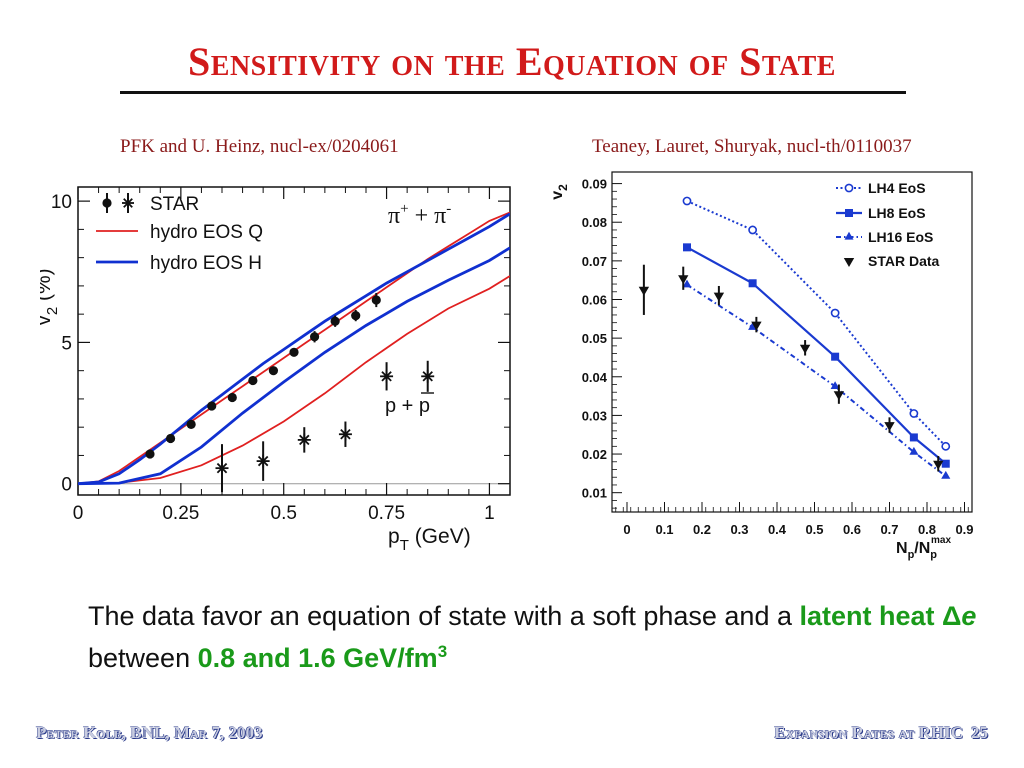 The height and width of the screenshot is (768, 1024). Describe the element at coordinates (881, 733) in the screenshot. I see `footer-talk: Expansion Rates at RHIC 25` at that location.